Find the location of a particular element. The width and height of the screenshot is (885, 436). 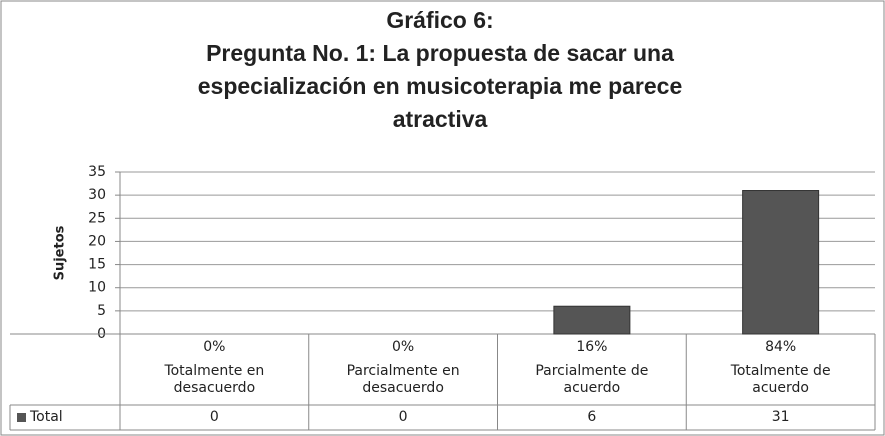

x-tick-label: Totalmente en desacuerdo is located at coordinates (214, 379).